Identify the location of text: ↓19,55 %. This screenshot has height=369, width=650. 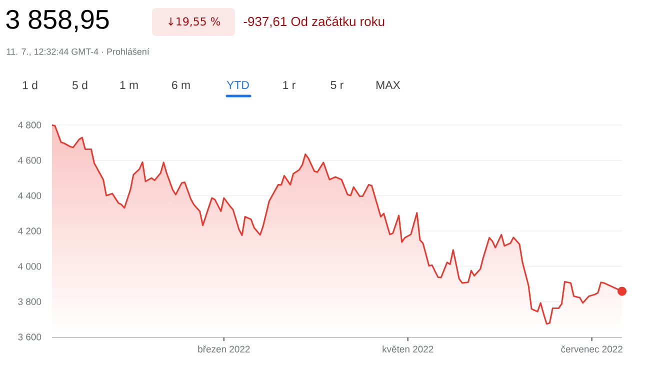
(194, 22).